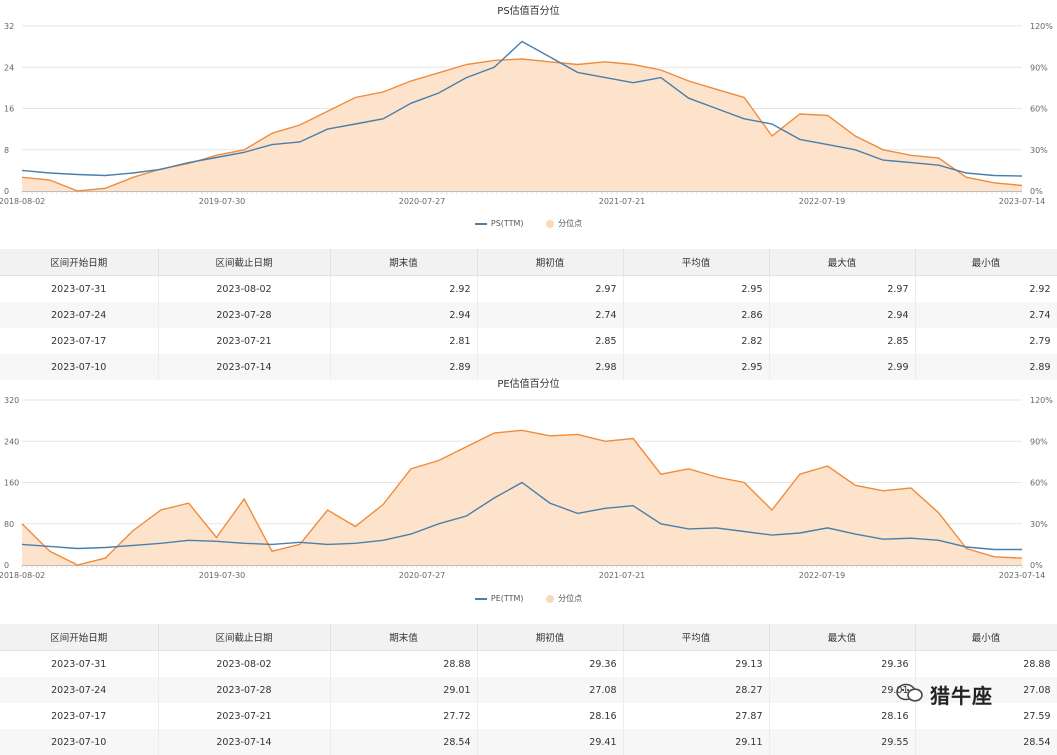 Image resolution: width=1057 pixels, height=755 pixels. What do you see at coordinates (909, 692) in the screenshot?
I see `wechat-logo-icon` at bounding box center [909, 692].